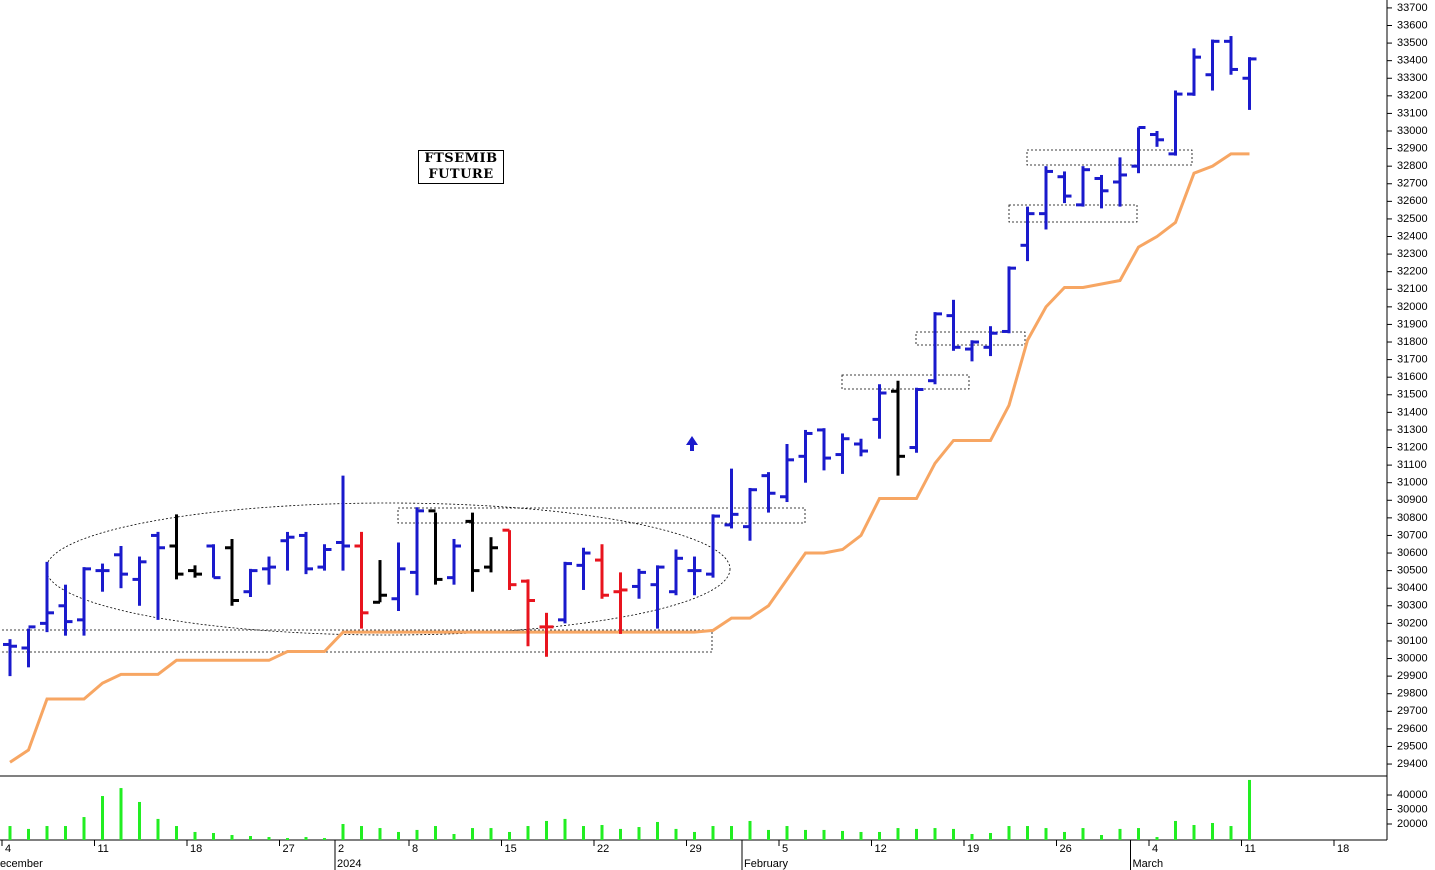 The width and height of the screenshot is (1435, 870). What do you see at coordinates (1412, 746) in the screenshot?
I see `y-tick-label: 29500` at bounding box center [1412, 746].